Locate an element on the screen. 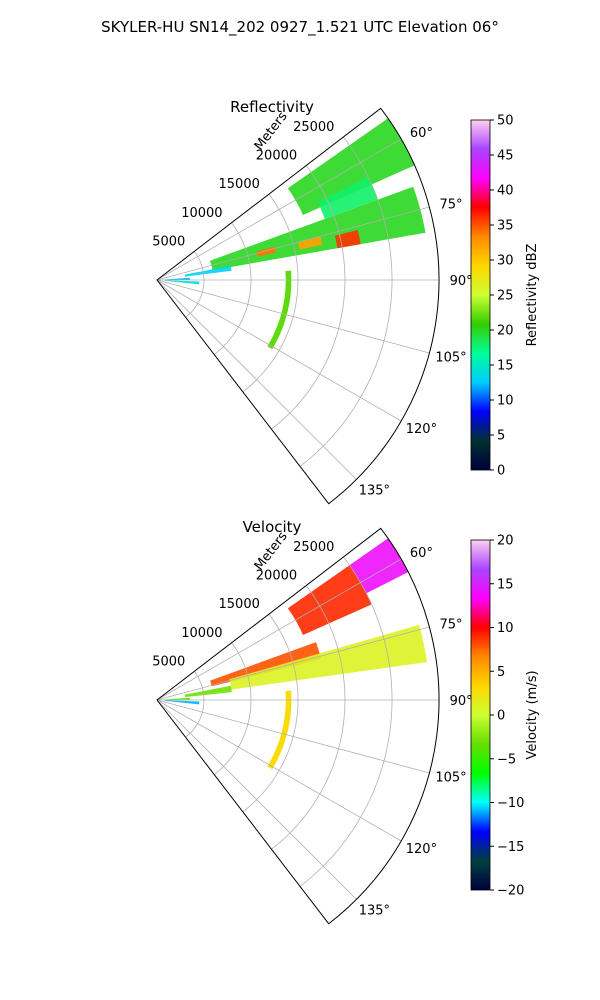 This screenshot has height=1000, width=600. colorbar-tick-label: 45 is located at coordinates (505, 156).